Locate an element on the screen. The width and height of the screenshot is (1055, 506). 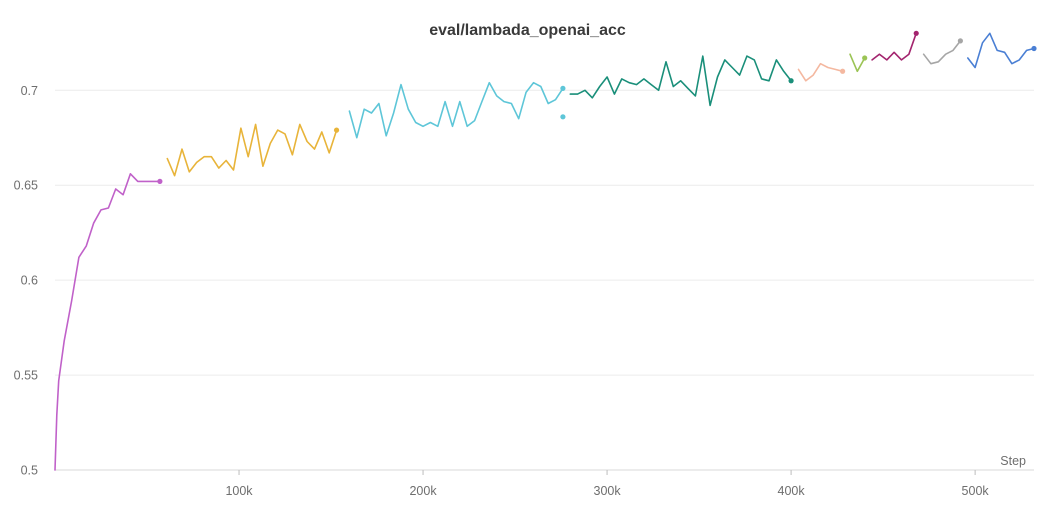
chart-title: eval/lambada_openai_acc is located at coordinates (527, 30).